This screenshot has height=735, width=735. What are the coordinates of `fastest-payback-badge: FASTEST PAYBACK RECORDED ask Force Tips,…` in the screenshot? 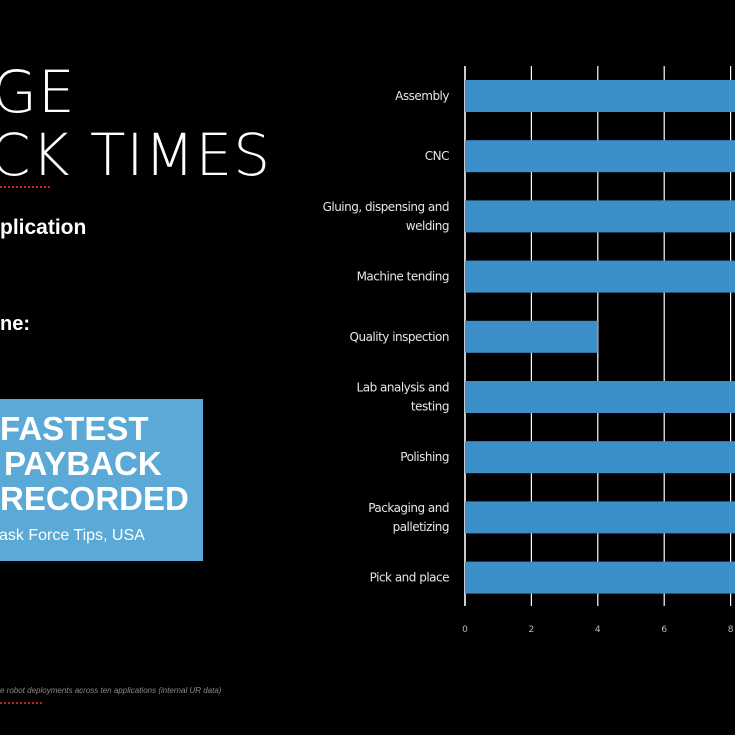 It's located at (101, 480).